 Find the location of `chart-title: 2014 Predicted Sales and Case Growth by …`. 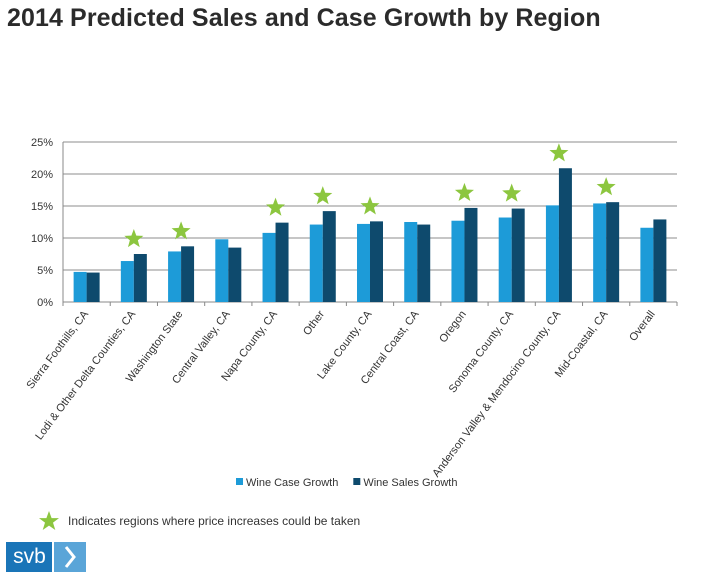

chart-title: 2014 Predicted Sales and Case Growth by … is located at coordinates (304, 18).